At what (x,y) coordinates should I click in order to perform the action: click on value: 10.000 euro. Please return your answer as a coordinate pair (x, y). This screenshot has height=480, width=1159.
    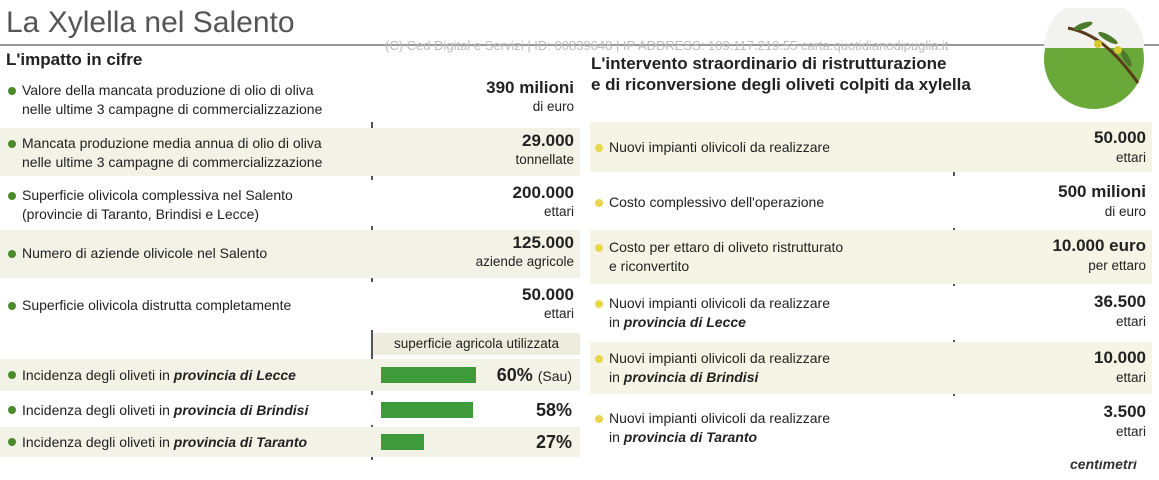
    Looking at the image, I should click on (1099, 245).